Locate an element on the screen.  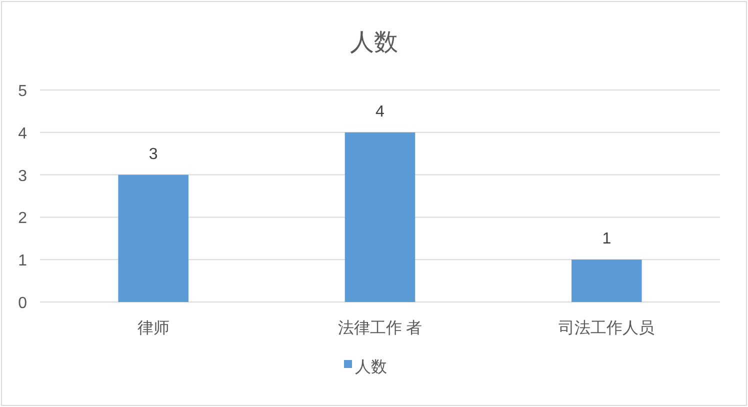
data-label: 4 is located at coordinates (380, 111).